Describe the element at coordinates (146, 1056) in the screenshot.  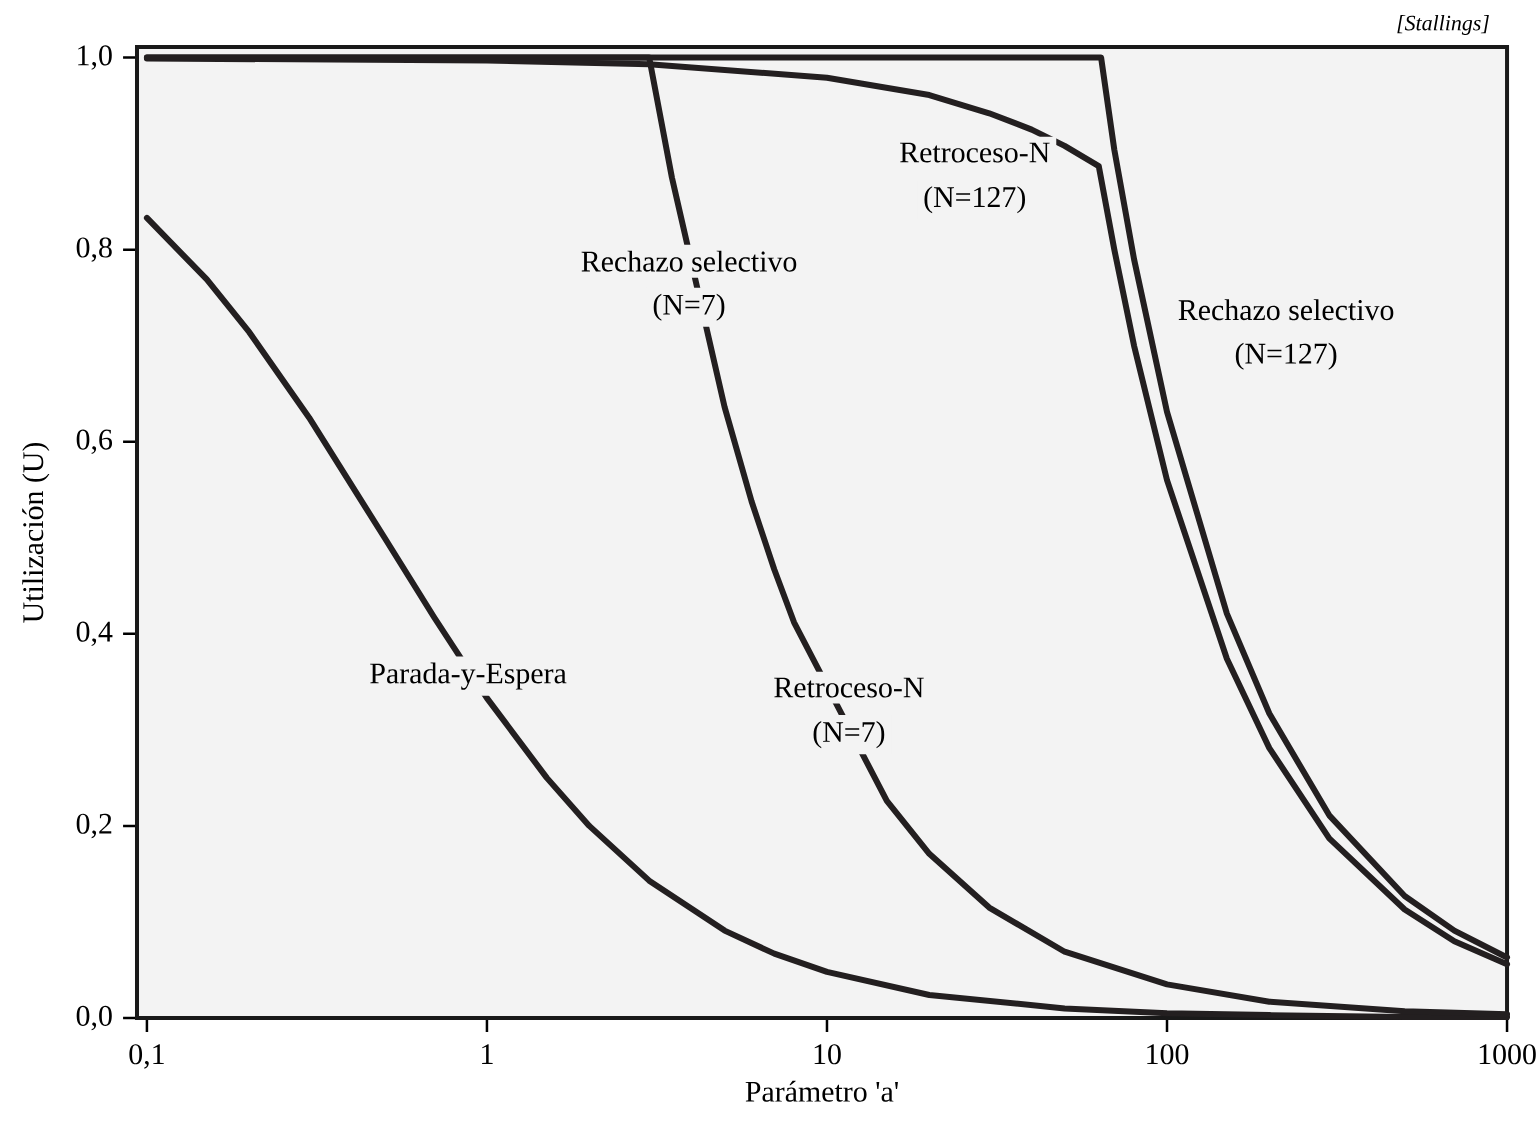
I see `x-tick-label: 0,1` at that location.